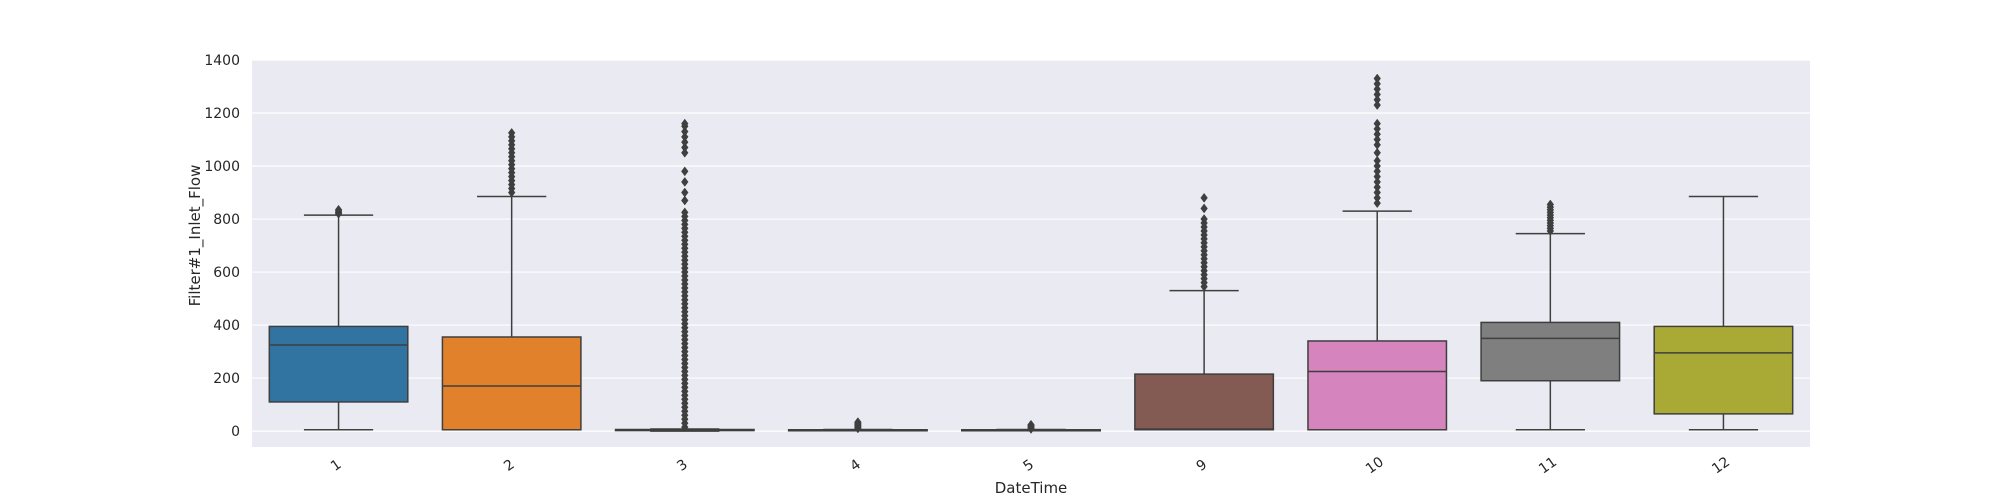 This screenshot has height=500, width=2000. Describe the element at coordinates (226, 326) in the screenshot. I see `y-tick-label: 400` at that location.